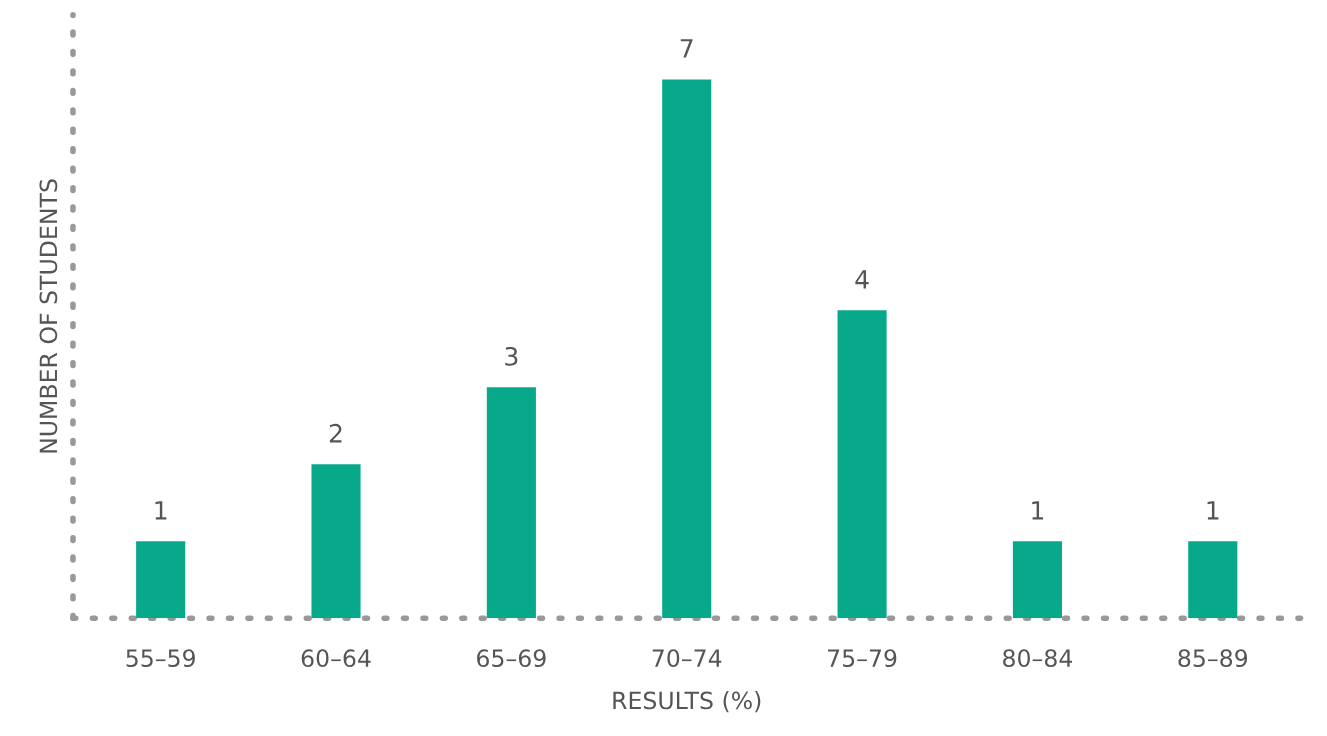 The width and height of the screenshot is (1327, 736). Describe the element at coordinates (862, 279) in the screenshot. I see `data-label: 4` at that location.